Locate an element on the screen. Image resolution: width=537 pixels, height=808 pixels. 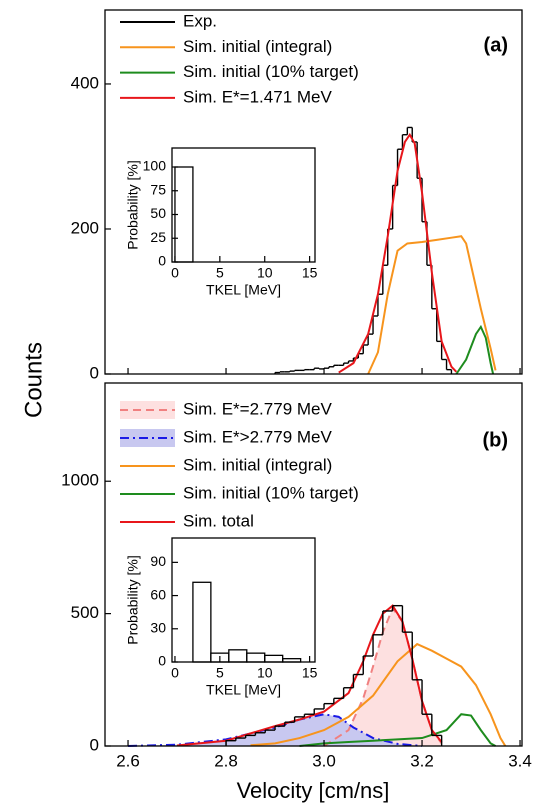
y-tick-label: 1000 is located at coordinates (80, 480).